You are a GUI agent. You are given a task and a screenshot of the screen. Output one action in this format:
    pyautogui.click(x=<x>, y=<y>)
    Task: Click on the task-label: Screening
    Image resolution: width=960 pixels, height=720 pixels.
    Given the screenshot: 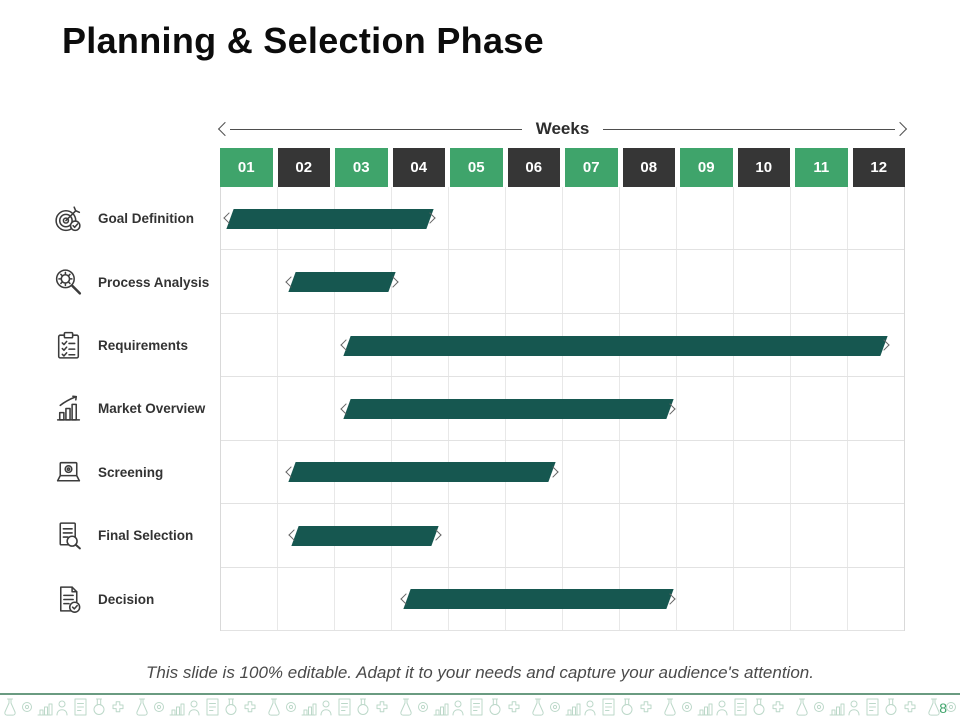 What is the action you would take?
    pyautogui.click(x=131, y=472)
    